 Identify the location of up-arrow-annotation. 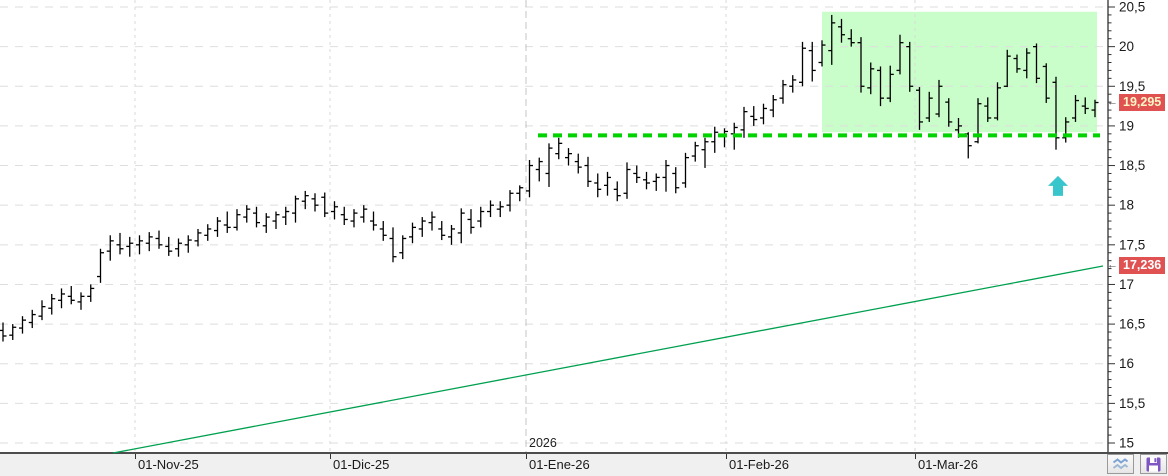
(1058, 185).